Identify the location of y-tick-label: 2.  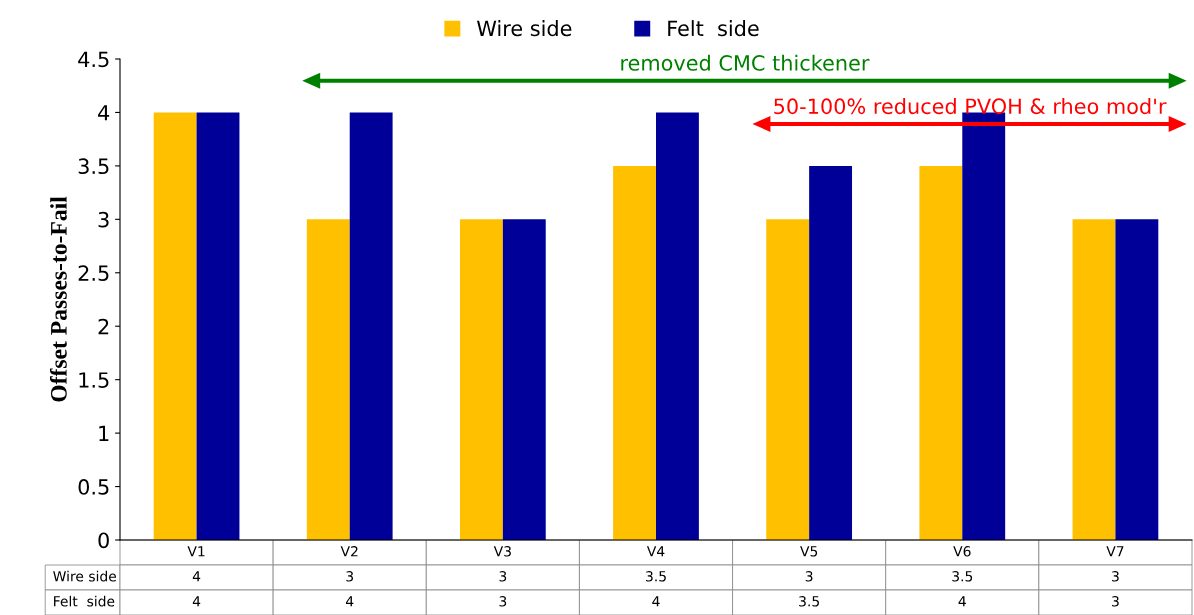
(103, 326).